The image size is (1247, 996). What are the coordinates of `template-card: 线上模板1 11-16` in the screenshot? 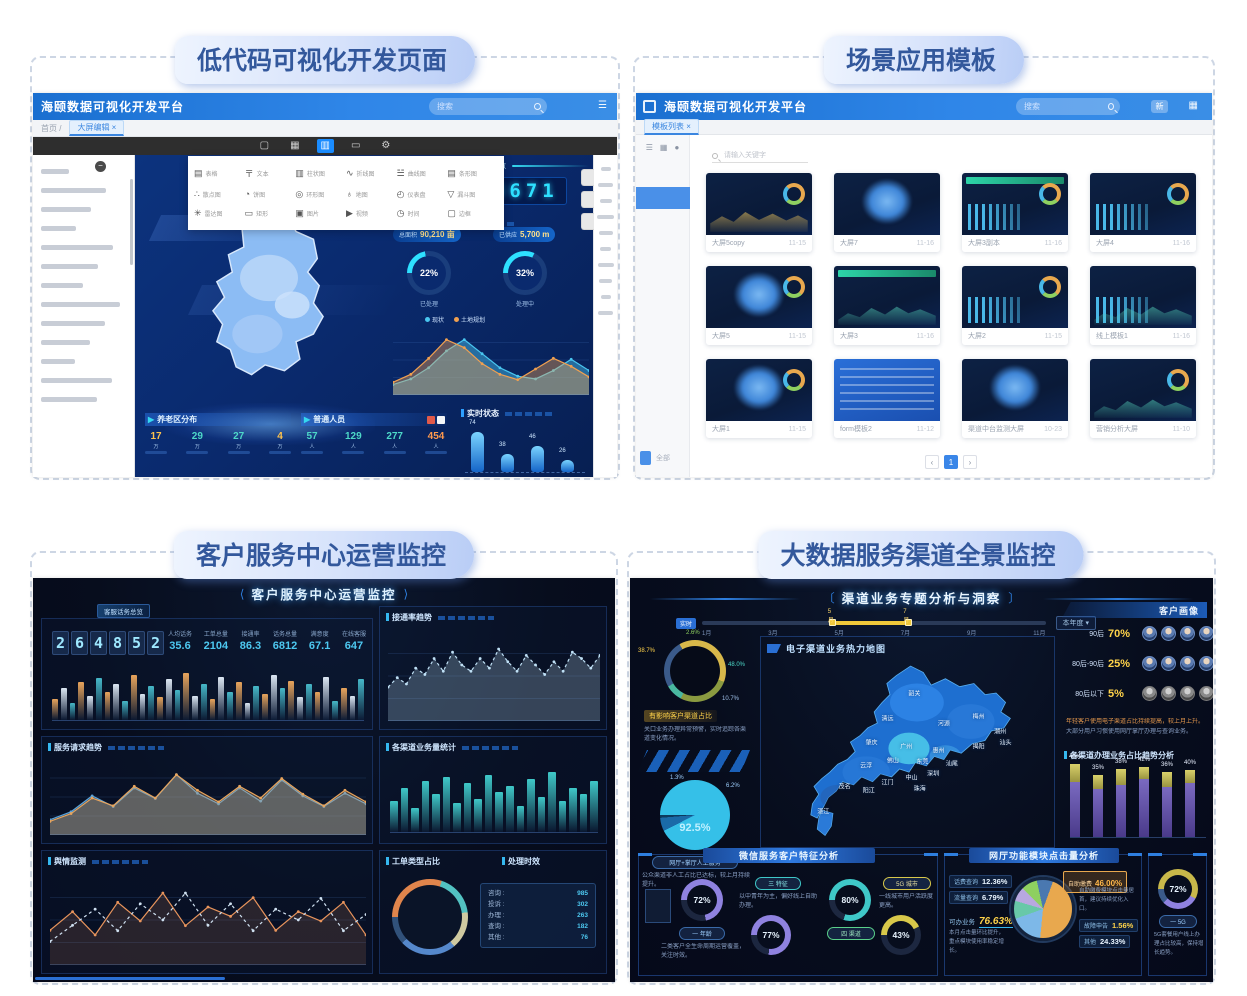 It's located at (1143, 305).